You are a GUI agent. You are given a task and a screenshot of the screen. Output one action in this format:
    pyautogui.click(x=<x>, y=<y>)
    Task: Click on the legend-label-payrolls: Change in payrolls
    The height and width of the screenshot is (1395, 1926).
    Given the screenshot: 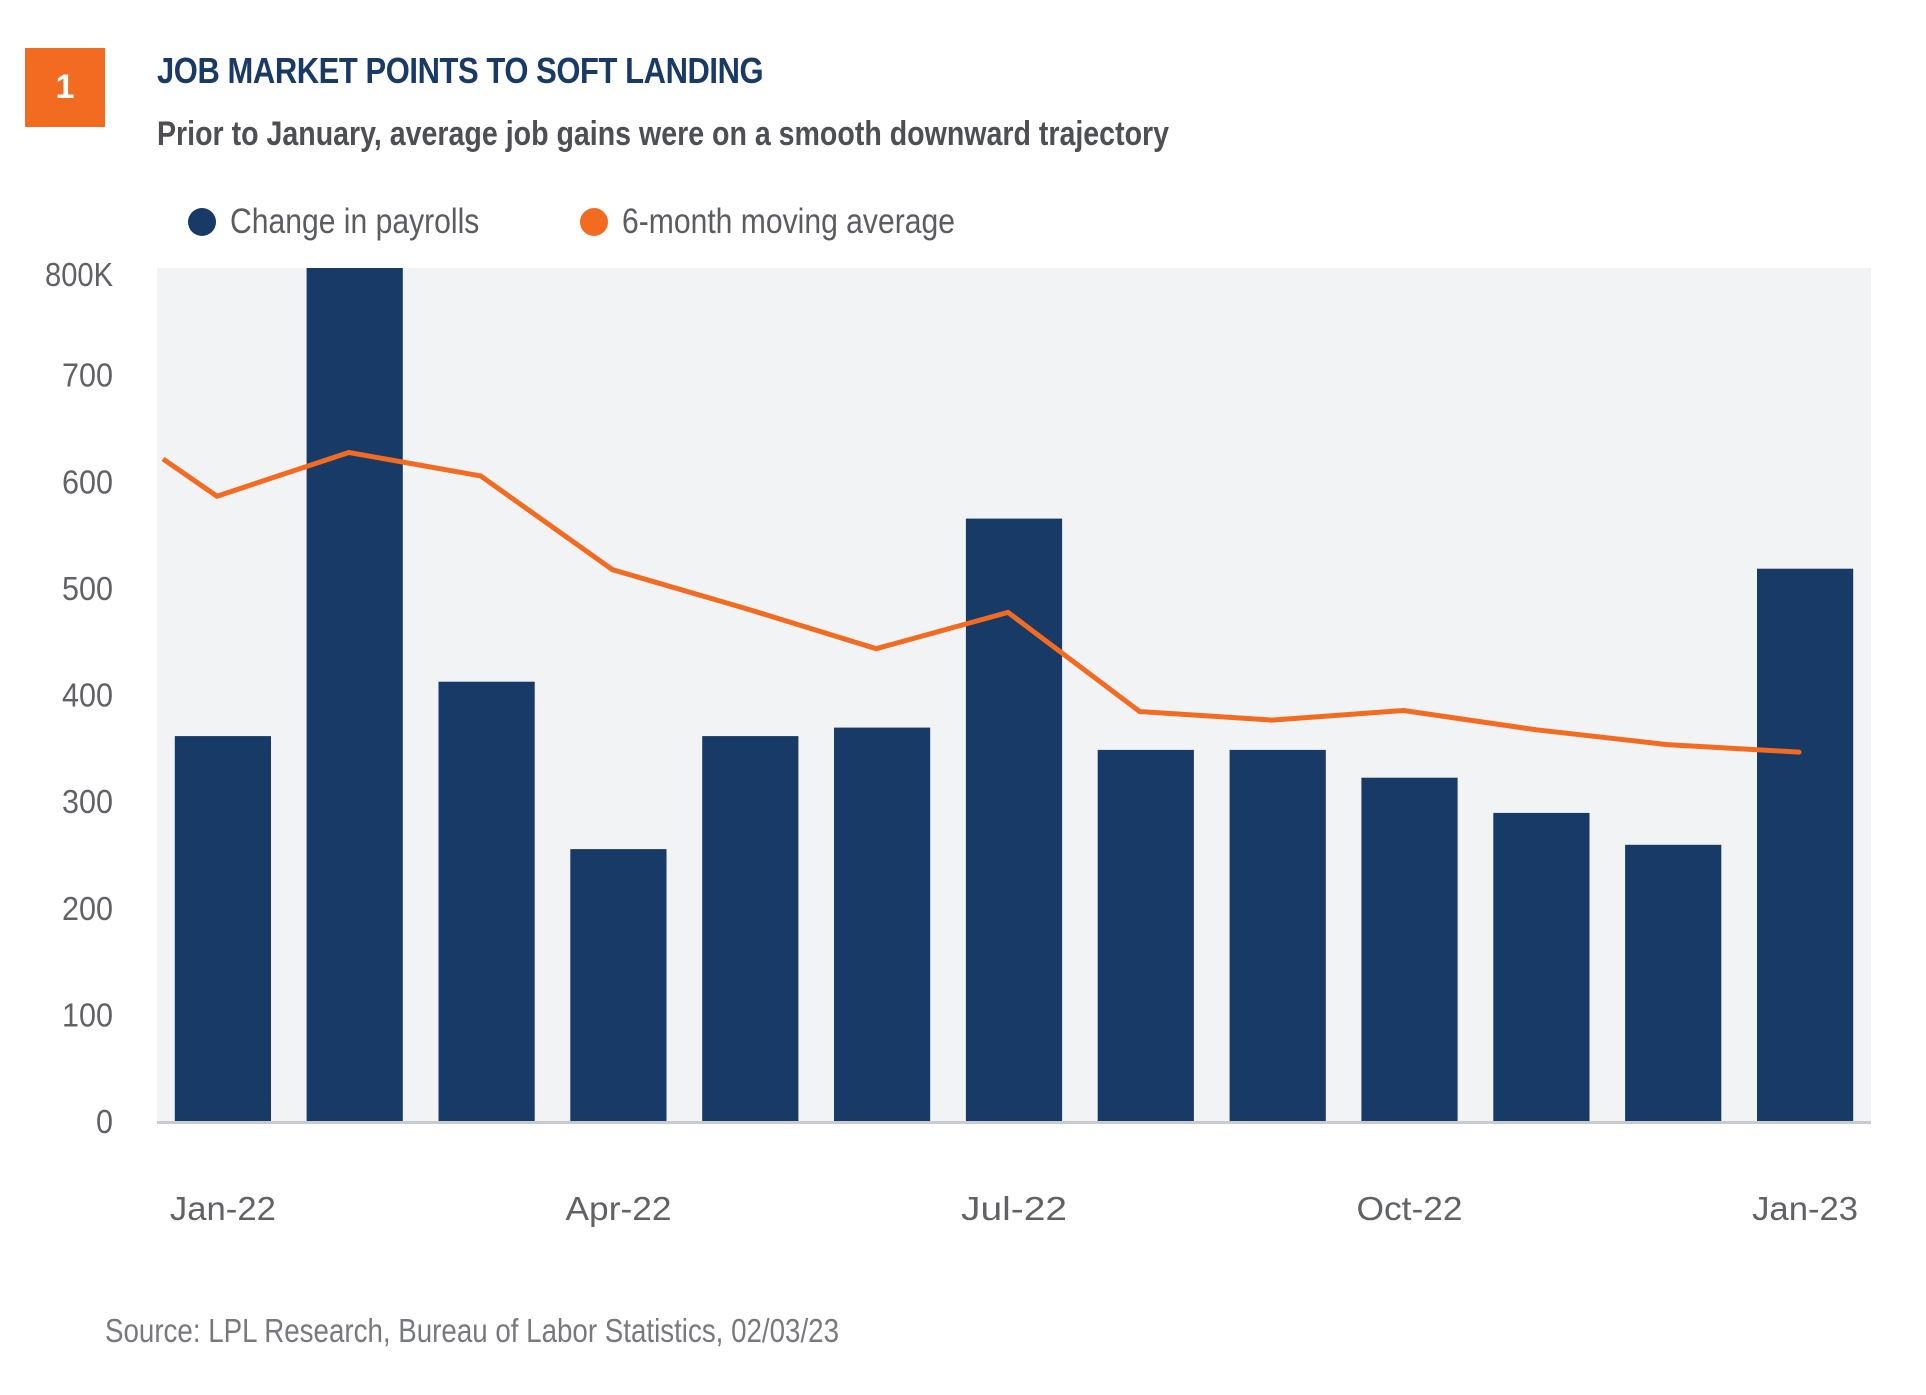 What is the action you would take?
    pyautogui.click(x=355, y=221)
    